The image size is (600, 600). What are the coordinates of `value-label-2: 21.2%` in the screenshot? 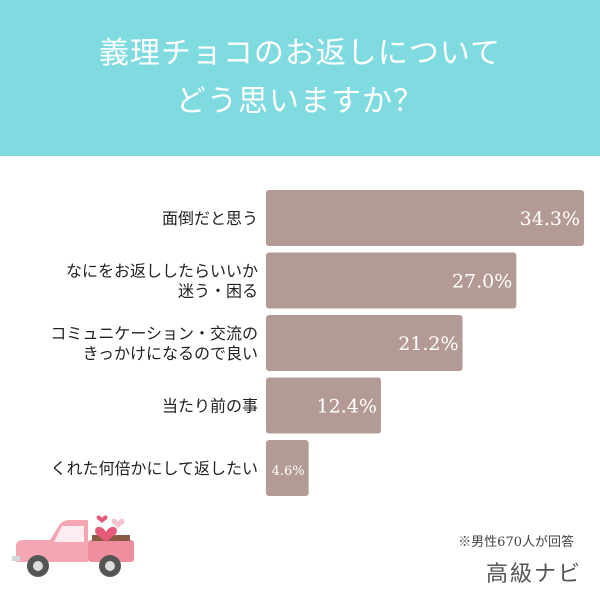 It's located at (428, 344).